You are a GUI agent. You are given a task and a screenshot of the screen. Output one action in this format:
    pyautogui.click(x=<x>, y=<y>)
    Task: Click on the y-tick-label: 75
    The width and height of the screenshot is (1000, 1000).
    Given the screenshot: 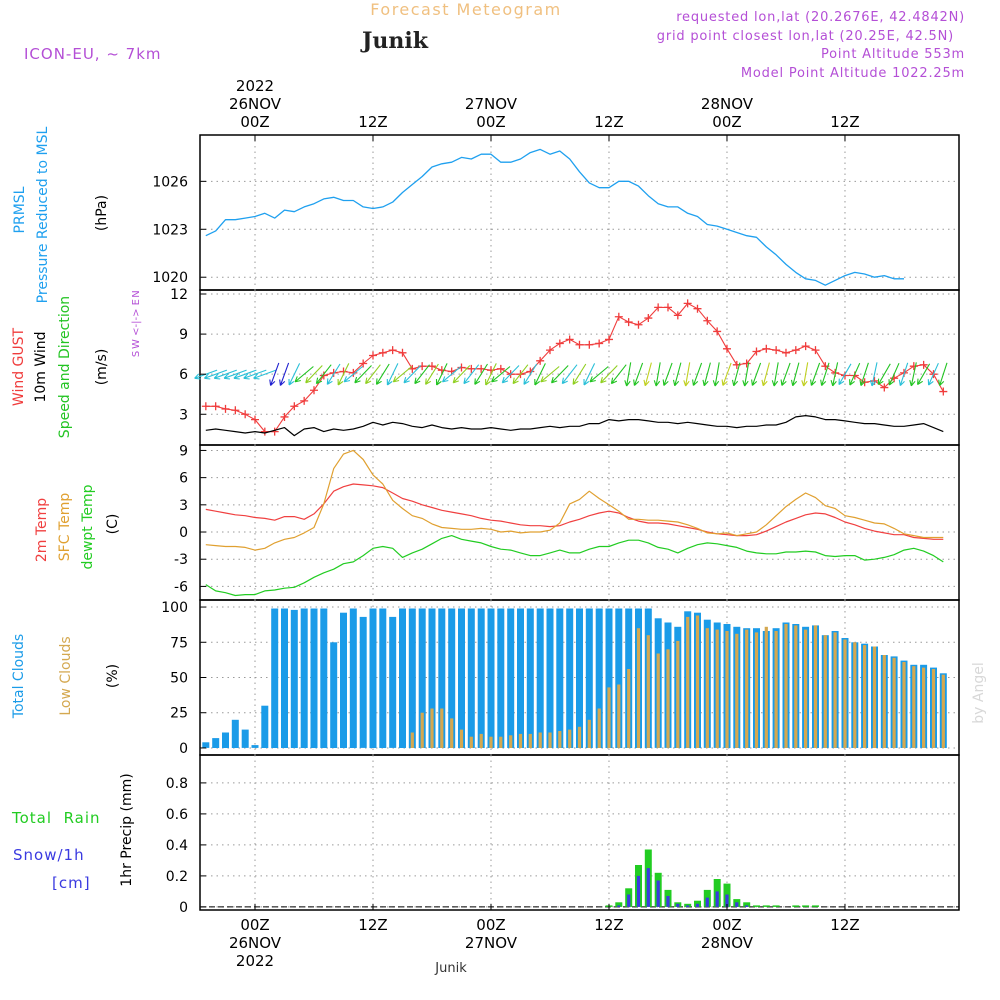 What is the action you would take?
    pyautogui.click(x=179, y=643)
    